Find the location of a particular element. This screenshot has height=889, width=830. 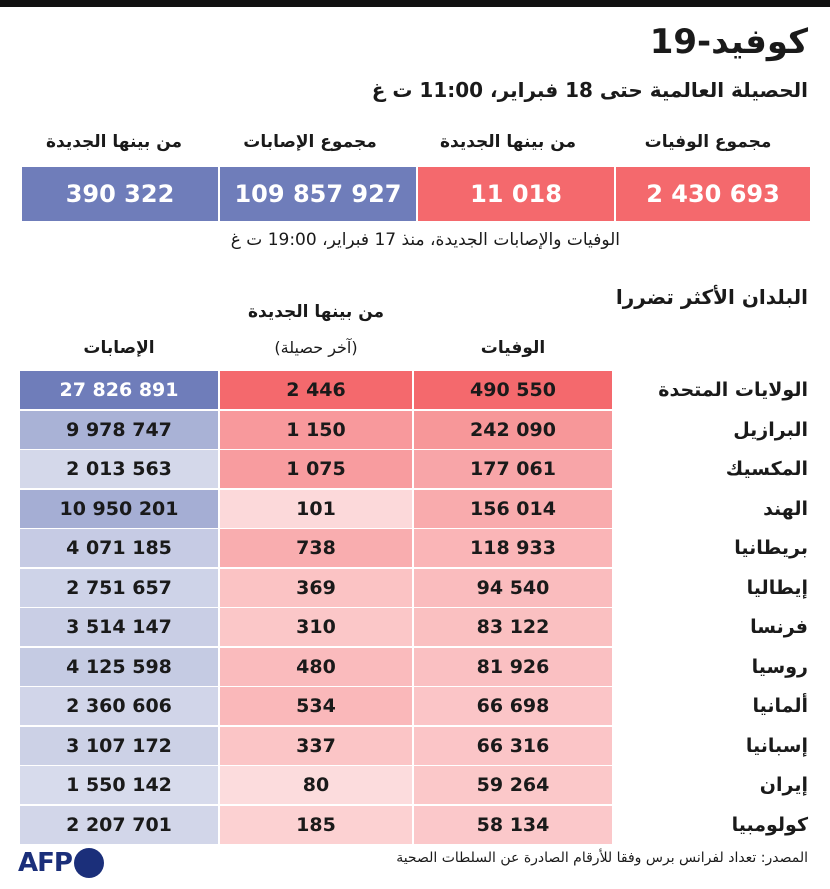

table-row: 2 013 563 1 075 177 061 المكسيك is located at coordinates (425, 469).